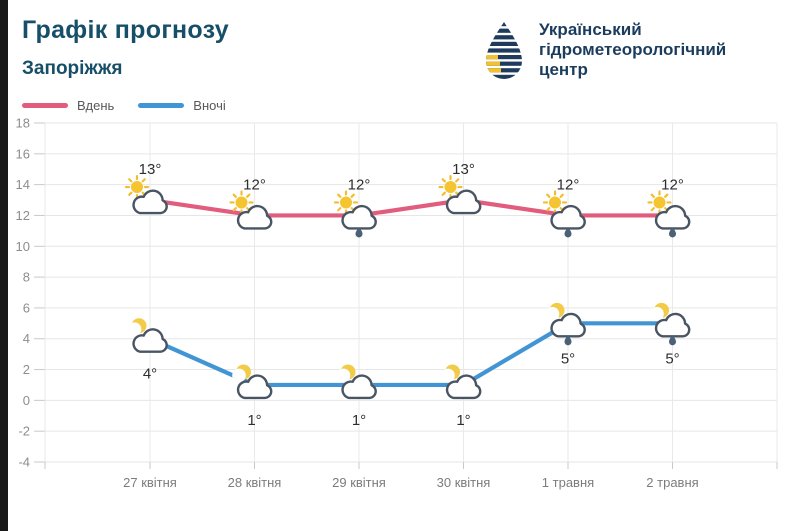 The image size is (800, 531). What do you see at coordinates (26, 400) in the screenshot?
I see `y-axis-tick-label: 0` at bounding box center [26, 400].